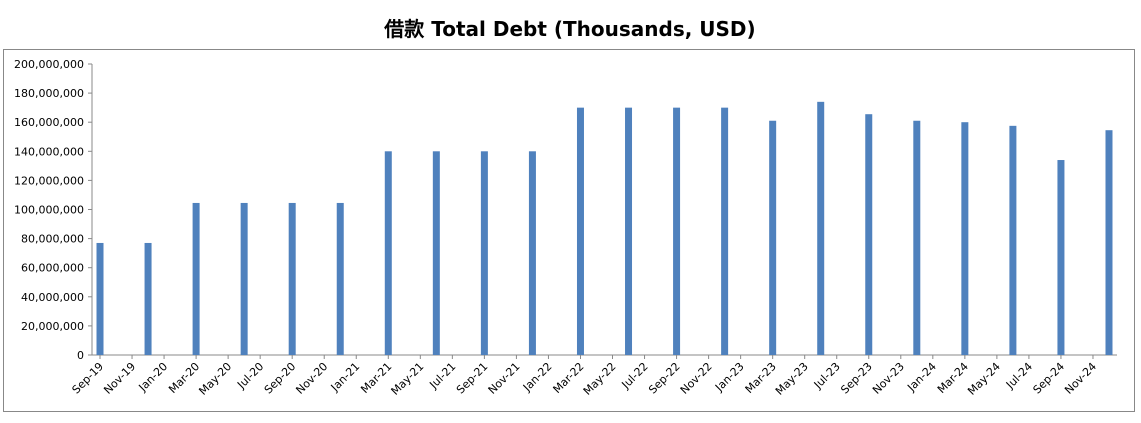 This screenshot has height=423, width=1141. I want to click on y-tick-label: 40,000,000, so click(52, 297).